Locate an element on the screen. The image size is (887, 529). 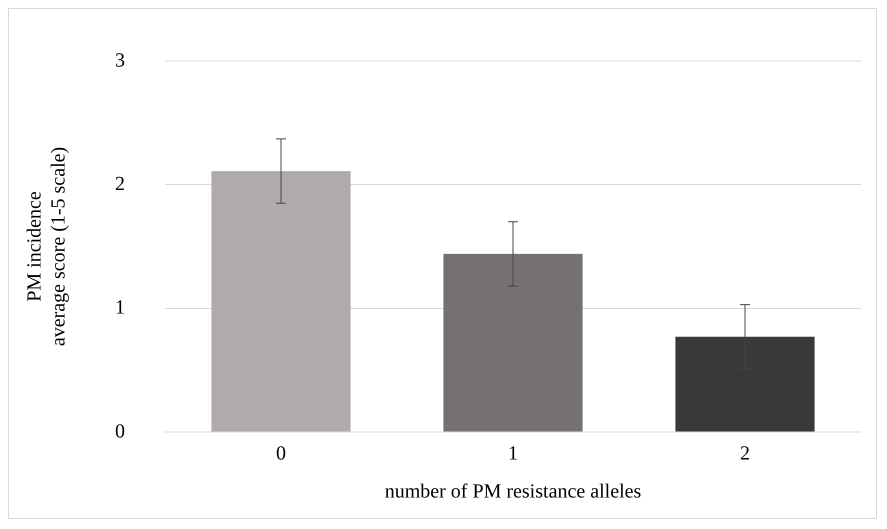
x-tick-label: 1 is located at coordinates (513, 453).